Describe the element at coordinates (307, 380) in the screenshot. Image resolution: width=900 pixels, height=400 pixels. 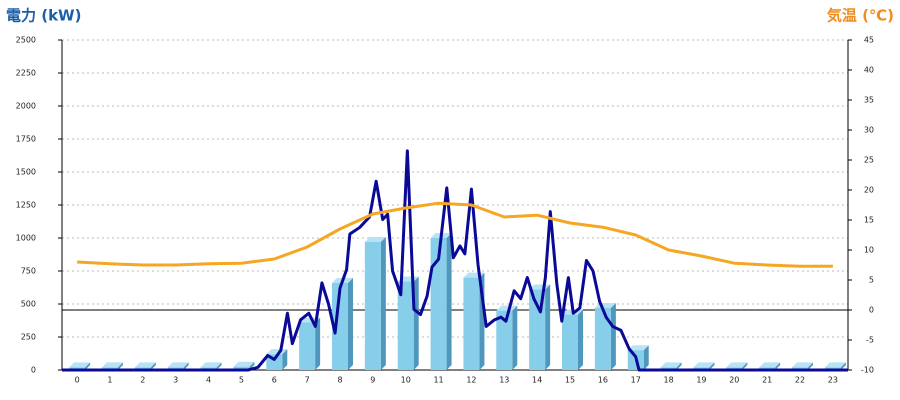
I see `x-tick-label: 7` at that location.